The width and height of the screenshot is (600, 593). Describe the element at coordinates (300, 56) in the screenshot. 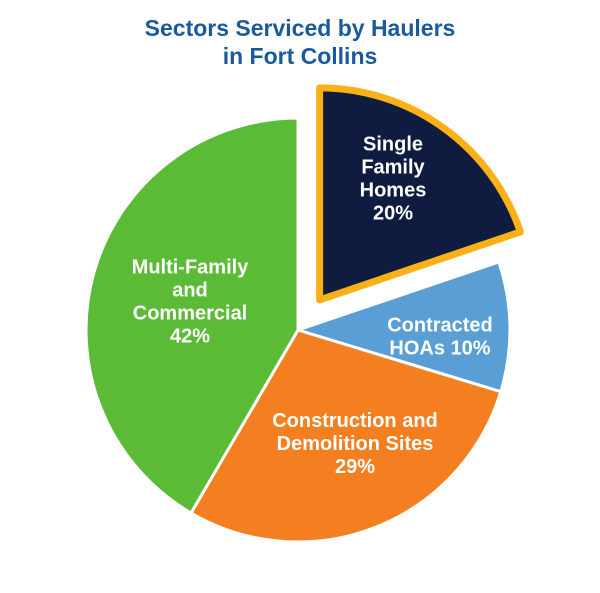

I see `chart-title-line-2: in Fort Collins` at that location.